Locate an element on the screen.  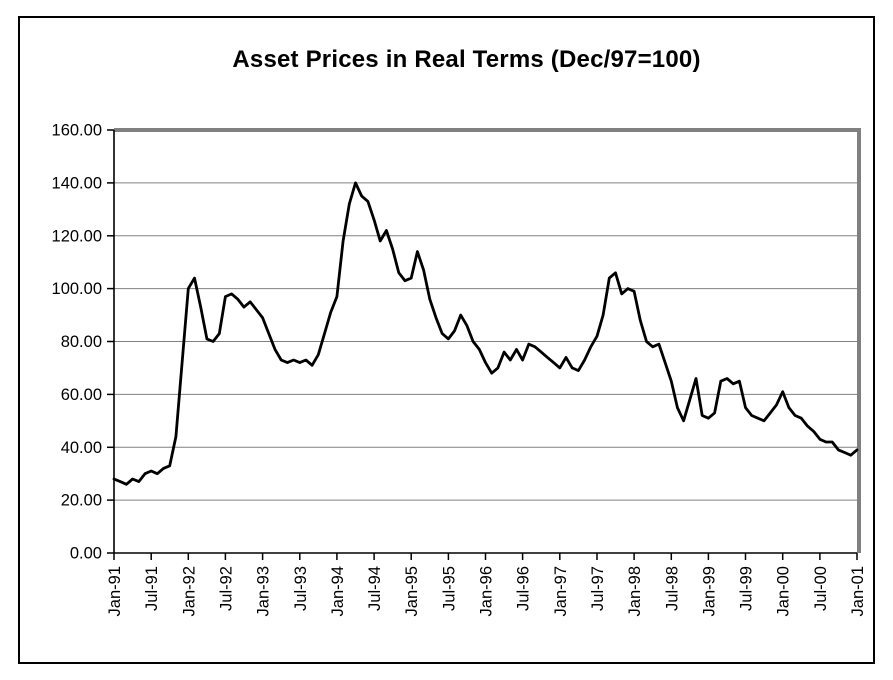
x-axis-label: Jan-00 is located at coordinates (784, 591).